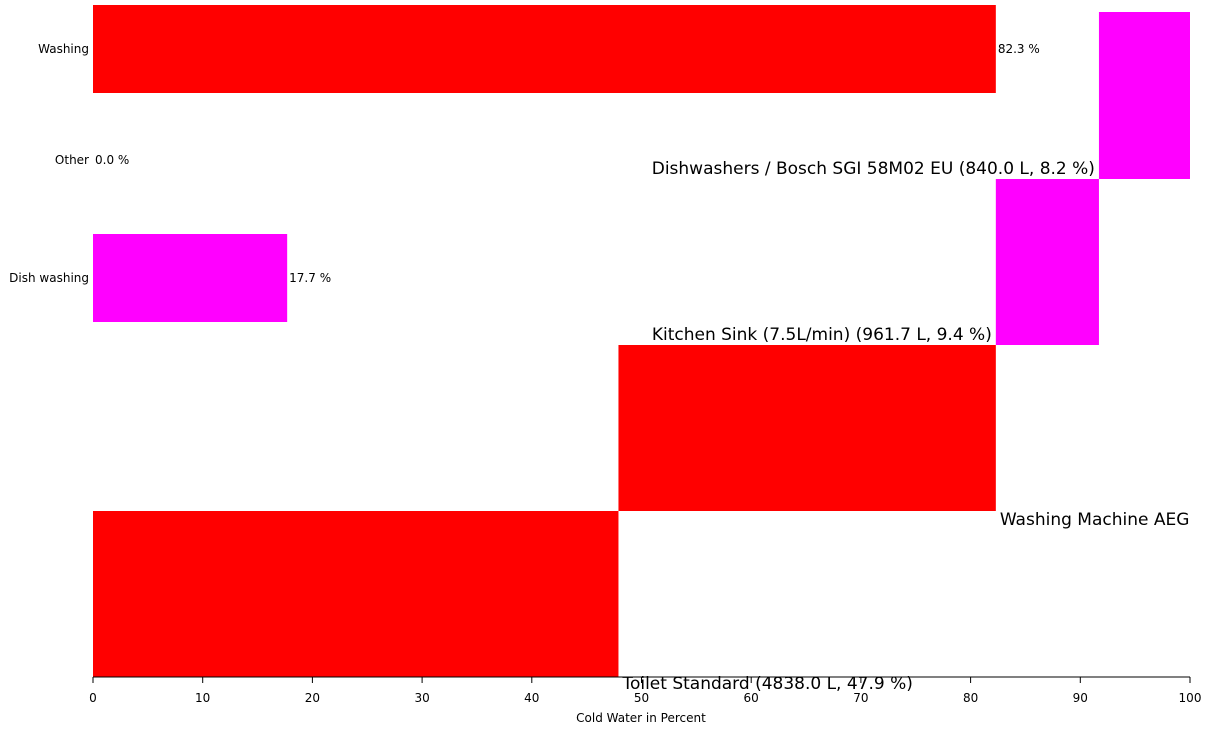 This screenshot has height=729, width=1211. What do you see at coordinates (860, 698) in the screenshot?
I see `x-tick-label: 70` at bounding box center [860, 698].